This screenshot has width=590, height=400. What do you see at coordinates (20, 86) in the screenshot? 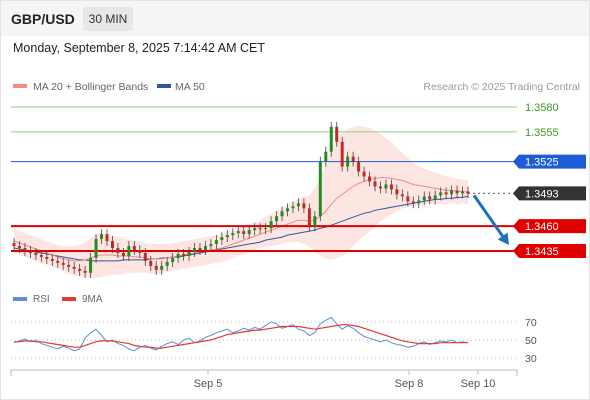
I see `ma20-legend-swatch` at bounding box center [20, 86].